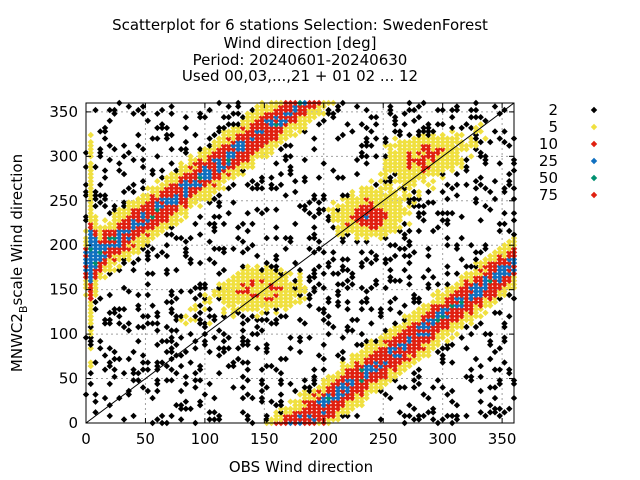  What do you see at coordinates (548, 195) in the screenshot?
I see `legend-label: 75` at bounding box center [548, 195].